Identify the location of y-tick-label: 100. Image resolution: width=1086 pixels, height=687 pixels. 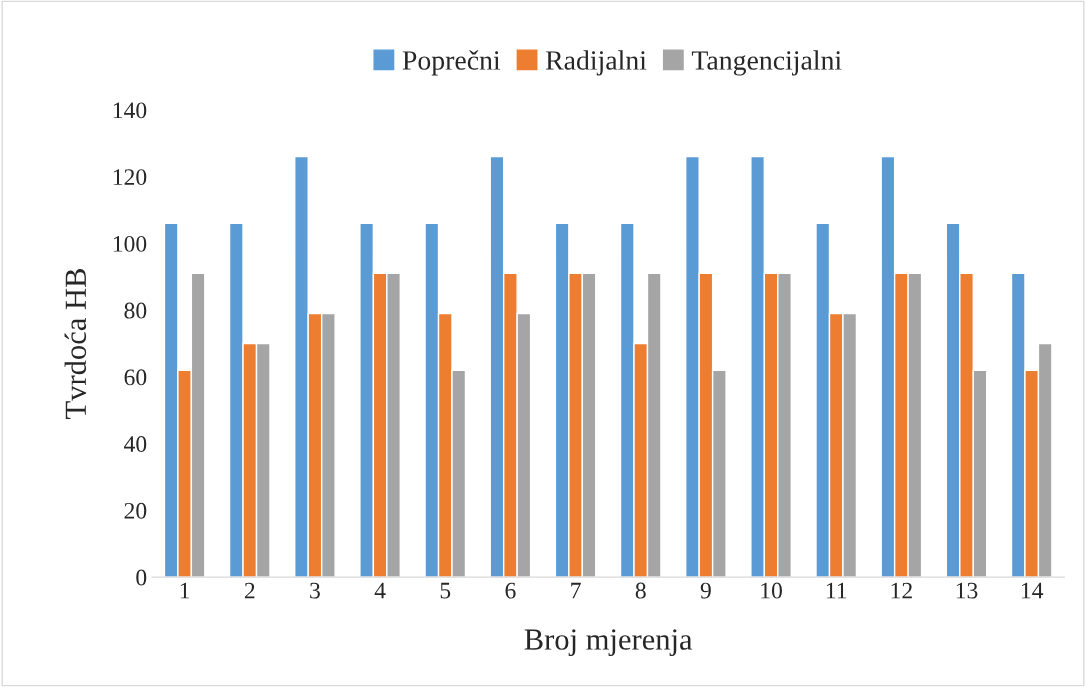
(130, 243).